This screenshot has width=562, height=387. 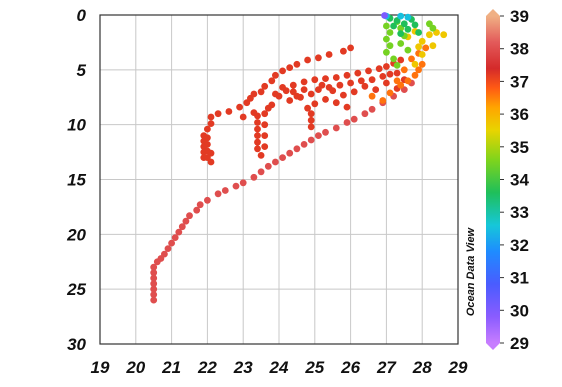 I want to click on x-tick-label: 21, so click(x=171, y=367).